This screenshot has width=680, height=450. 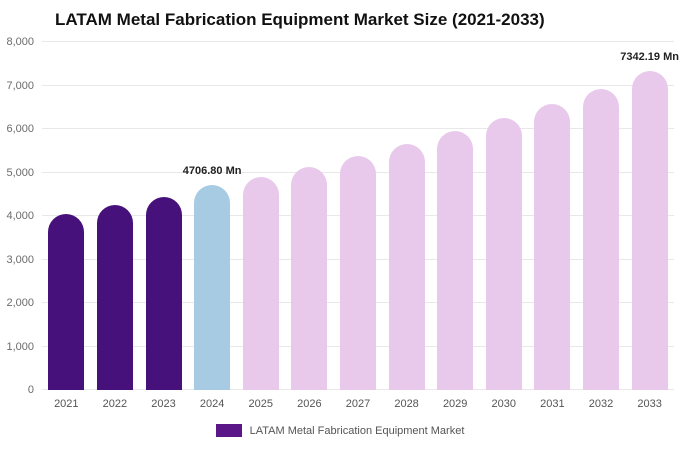 I want to click on bar-2024, so click(x=212, y=287).